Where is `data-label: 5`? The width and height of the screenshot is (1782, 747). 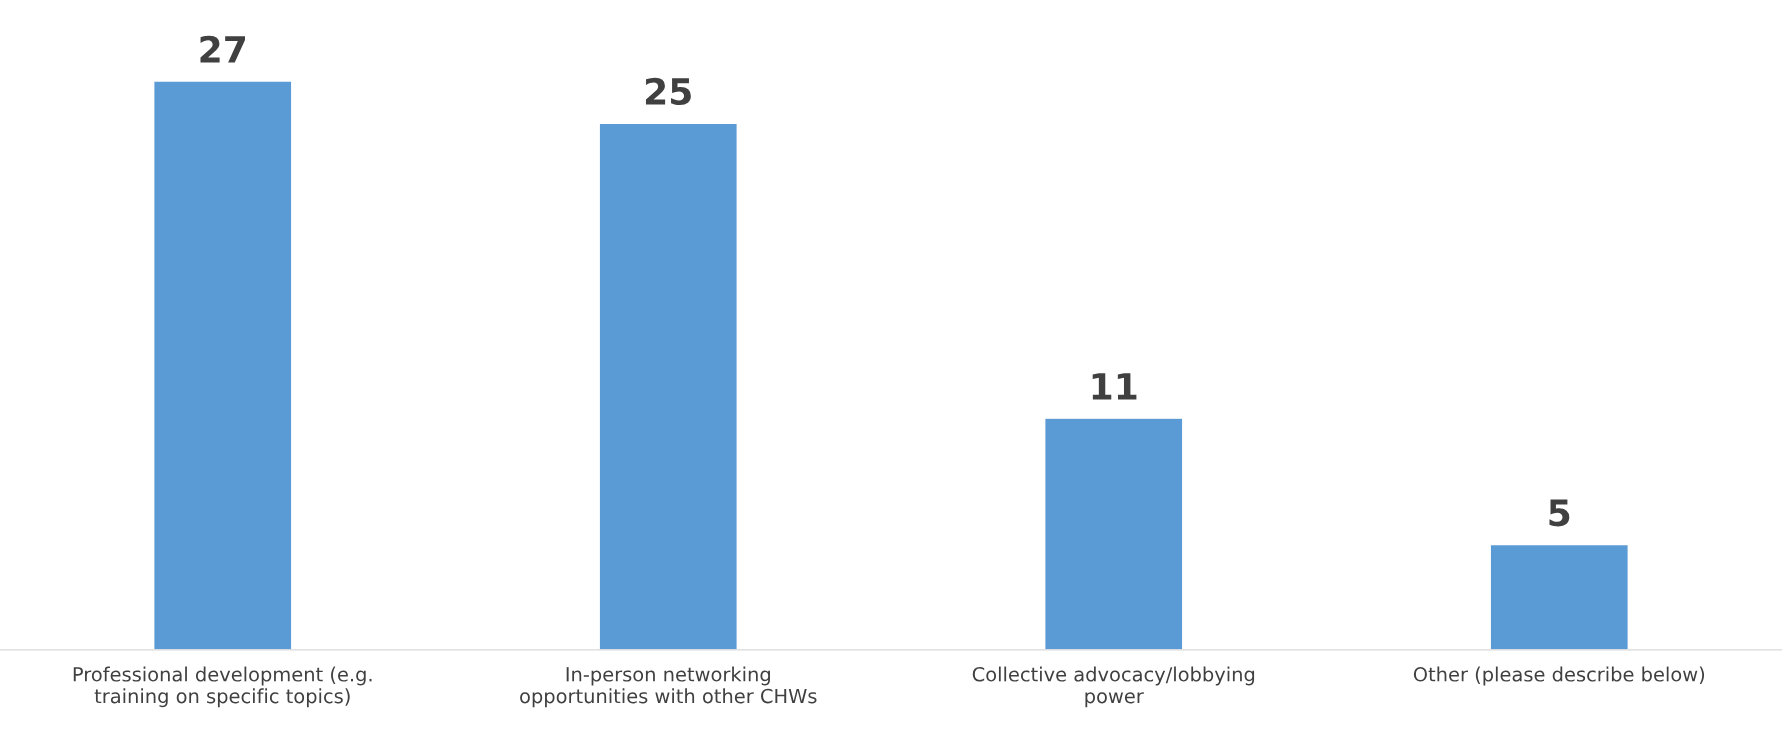 data-label: 5 is located at coordinates (1559, 513).